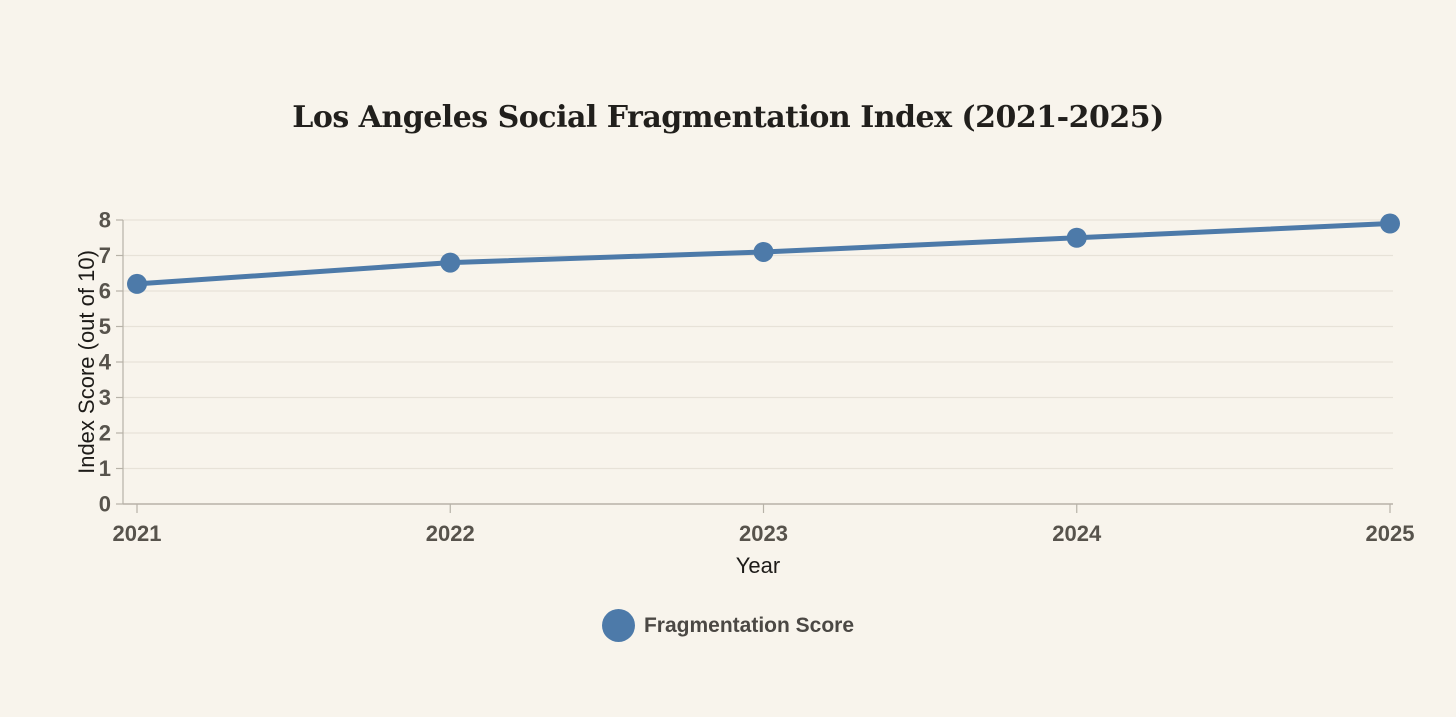 The image size is (1456, 717). What do you see at coordinates (1077, 533) in the screenshot?
I see `x-tick-label: 2024` at bounding box center [1077, 533].